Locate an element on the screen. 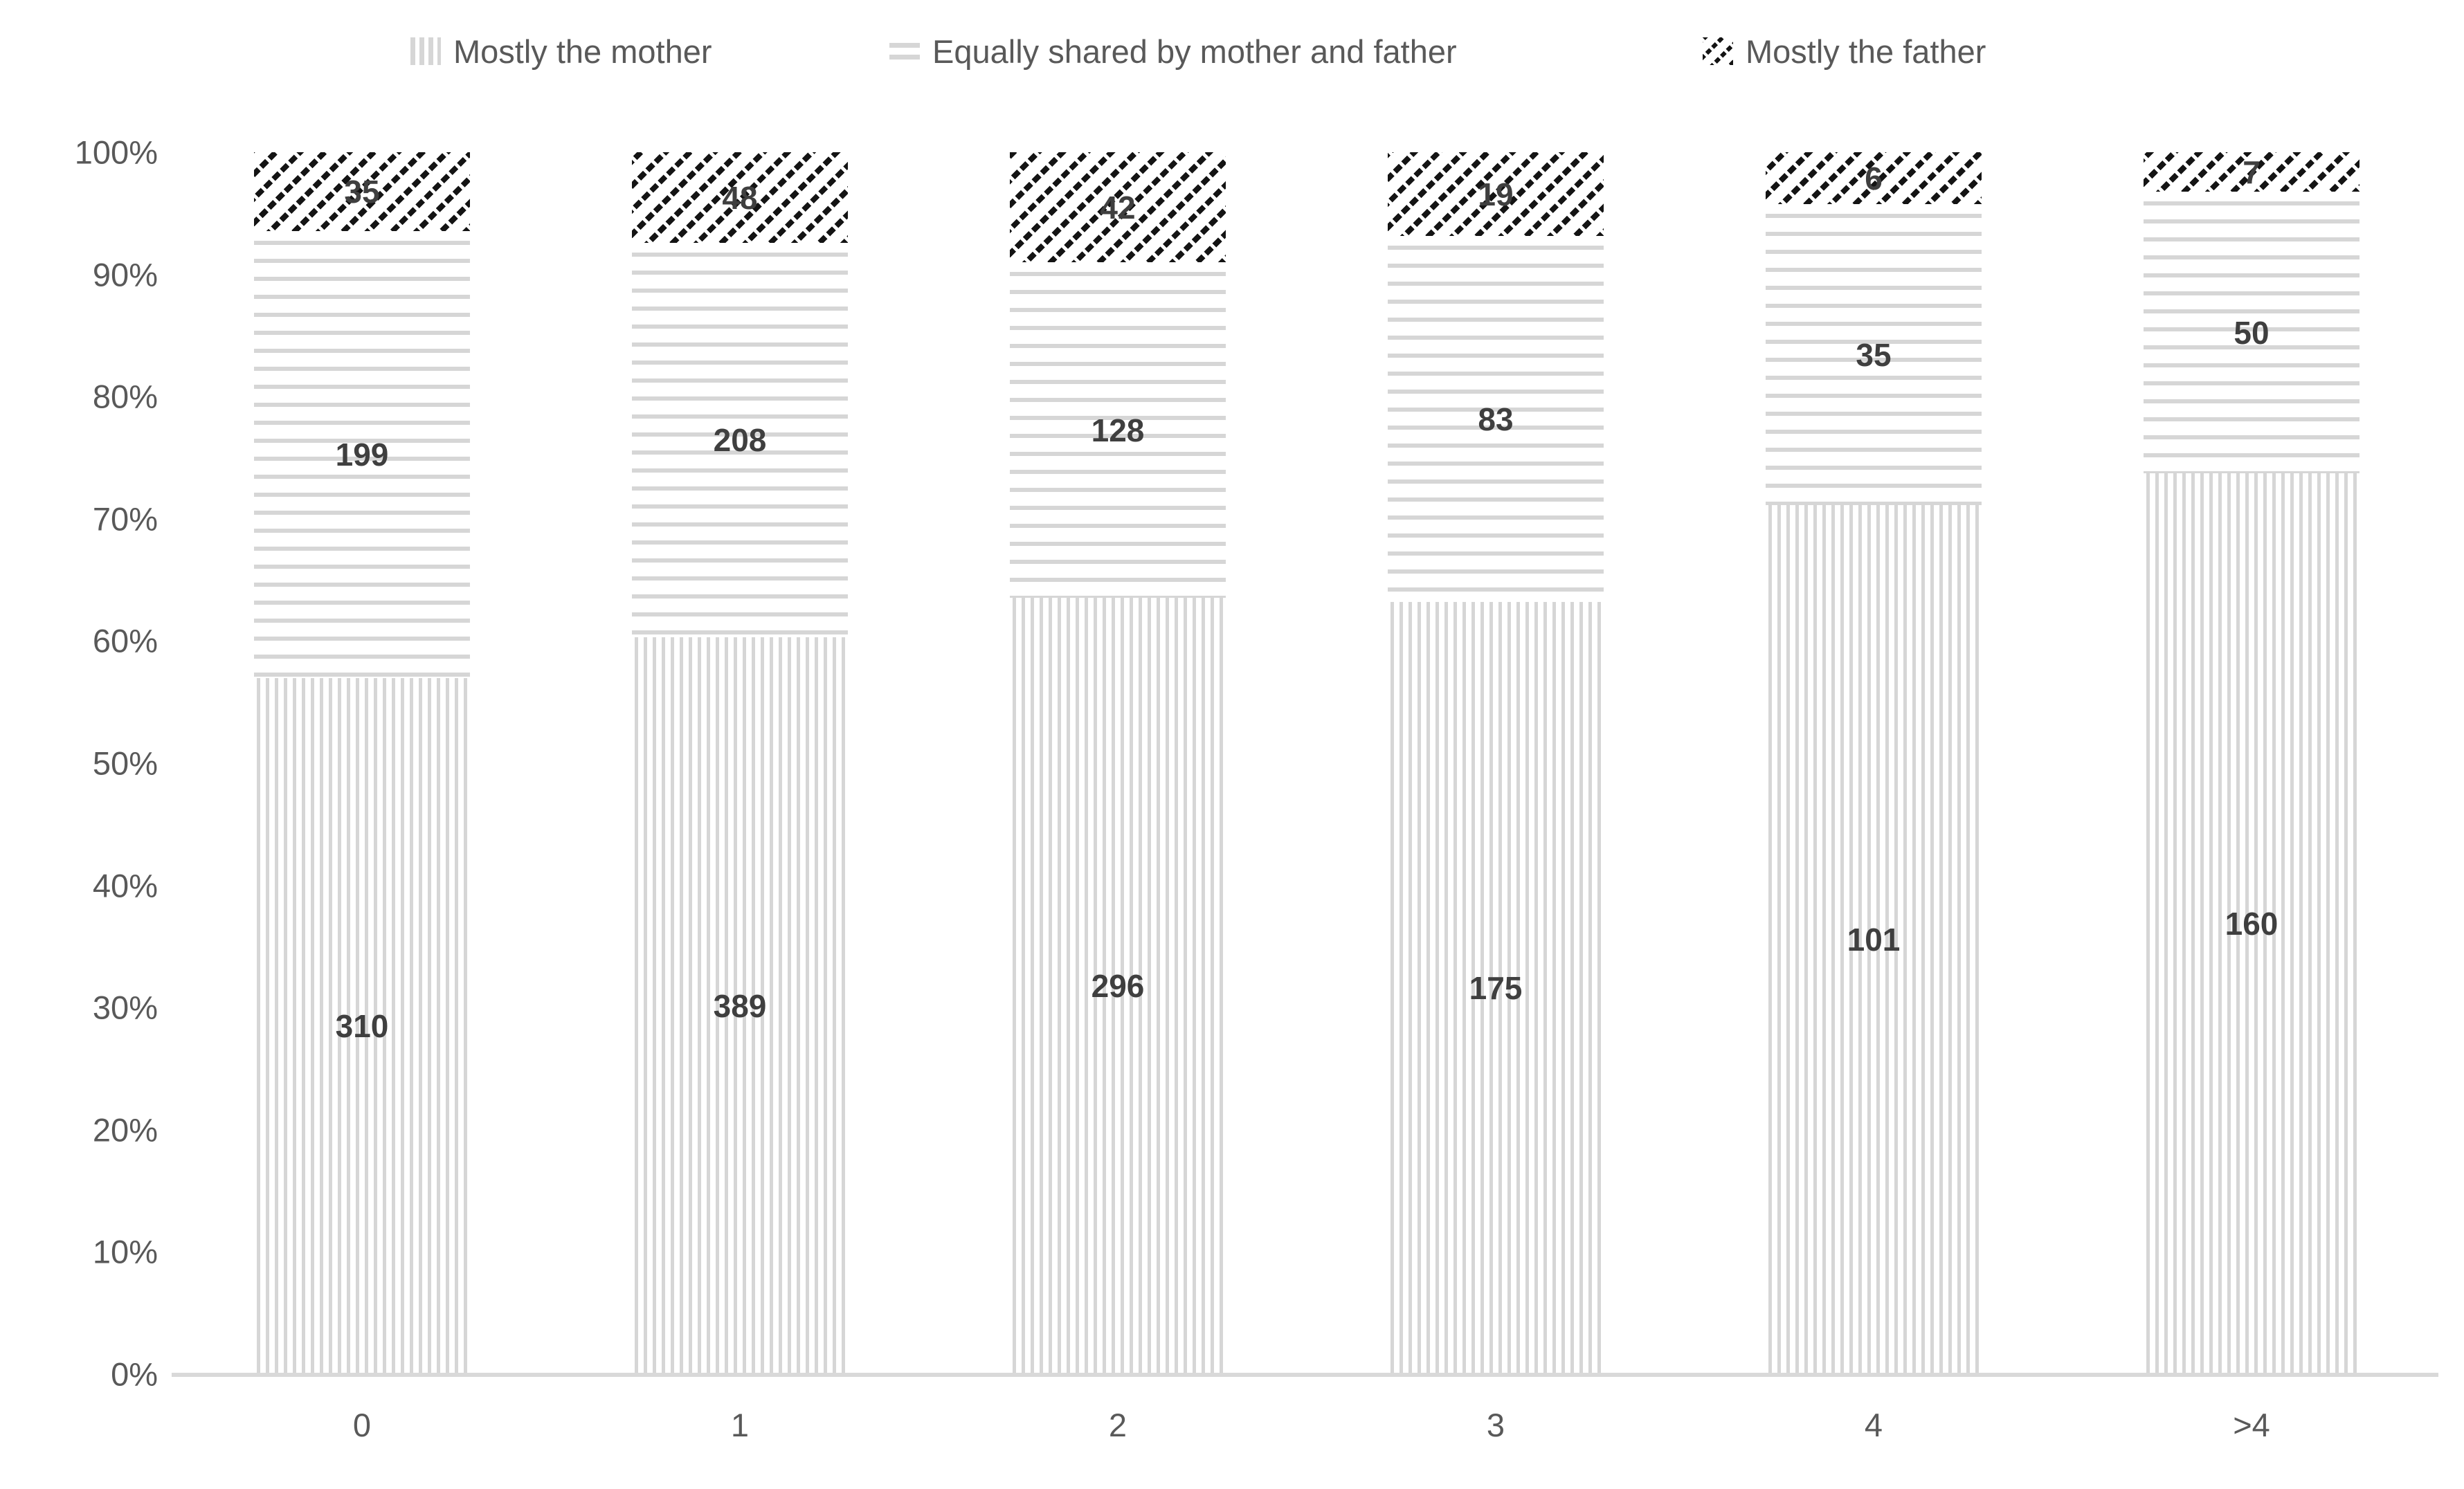 This screenshot has height=1489, width=2464. data-label: 296 is located at coordinates (1118, 986).